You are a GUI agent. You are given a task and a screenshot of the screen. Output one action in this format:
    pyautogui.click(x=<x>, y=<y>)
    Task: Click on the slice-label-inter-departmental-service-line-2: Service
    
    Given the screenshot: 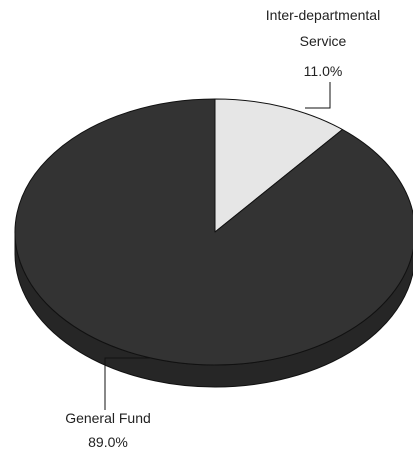 What is the action you would take?
    pyautogui.click(x=323, y=41)
    